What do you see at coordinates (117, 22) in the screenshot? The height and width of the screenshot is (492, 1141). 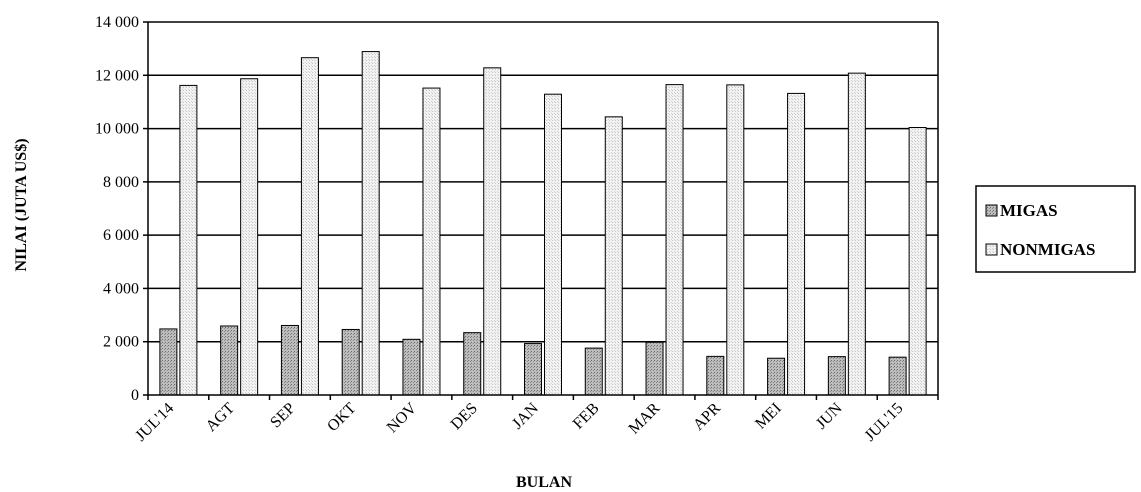 I see `y-tick-label: 14 000` at bounding box center [117, 22].